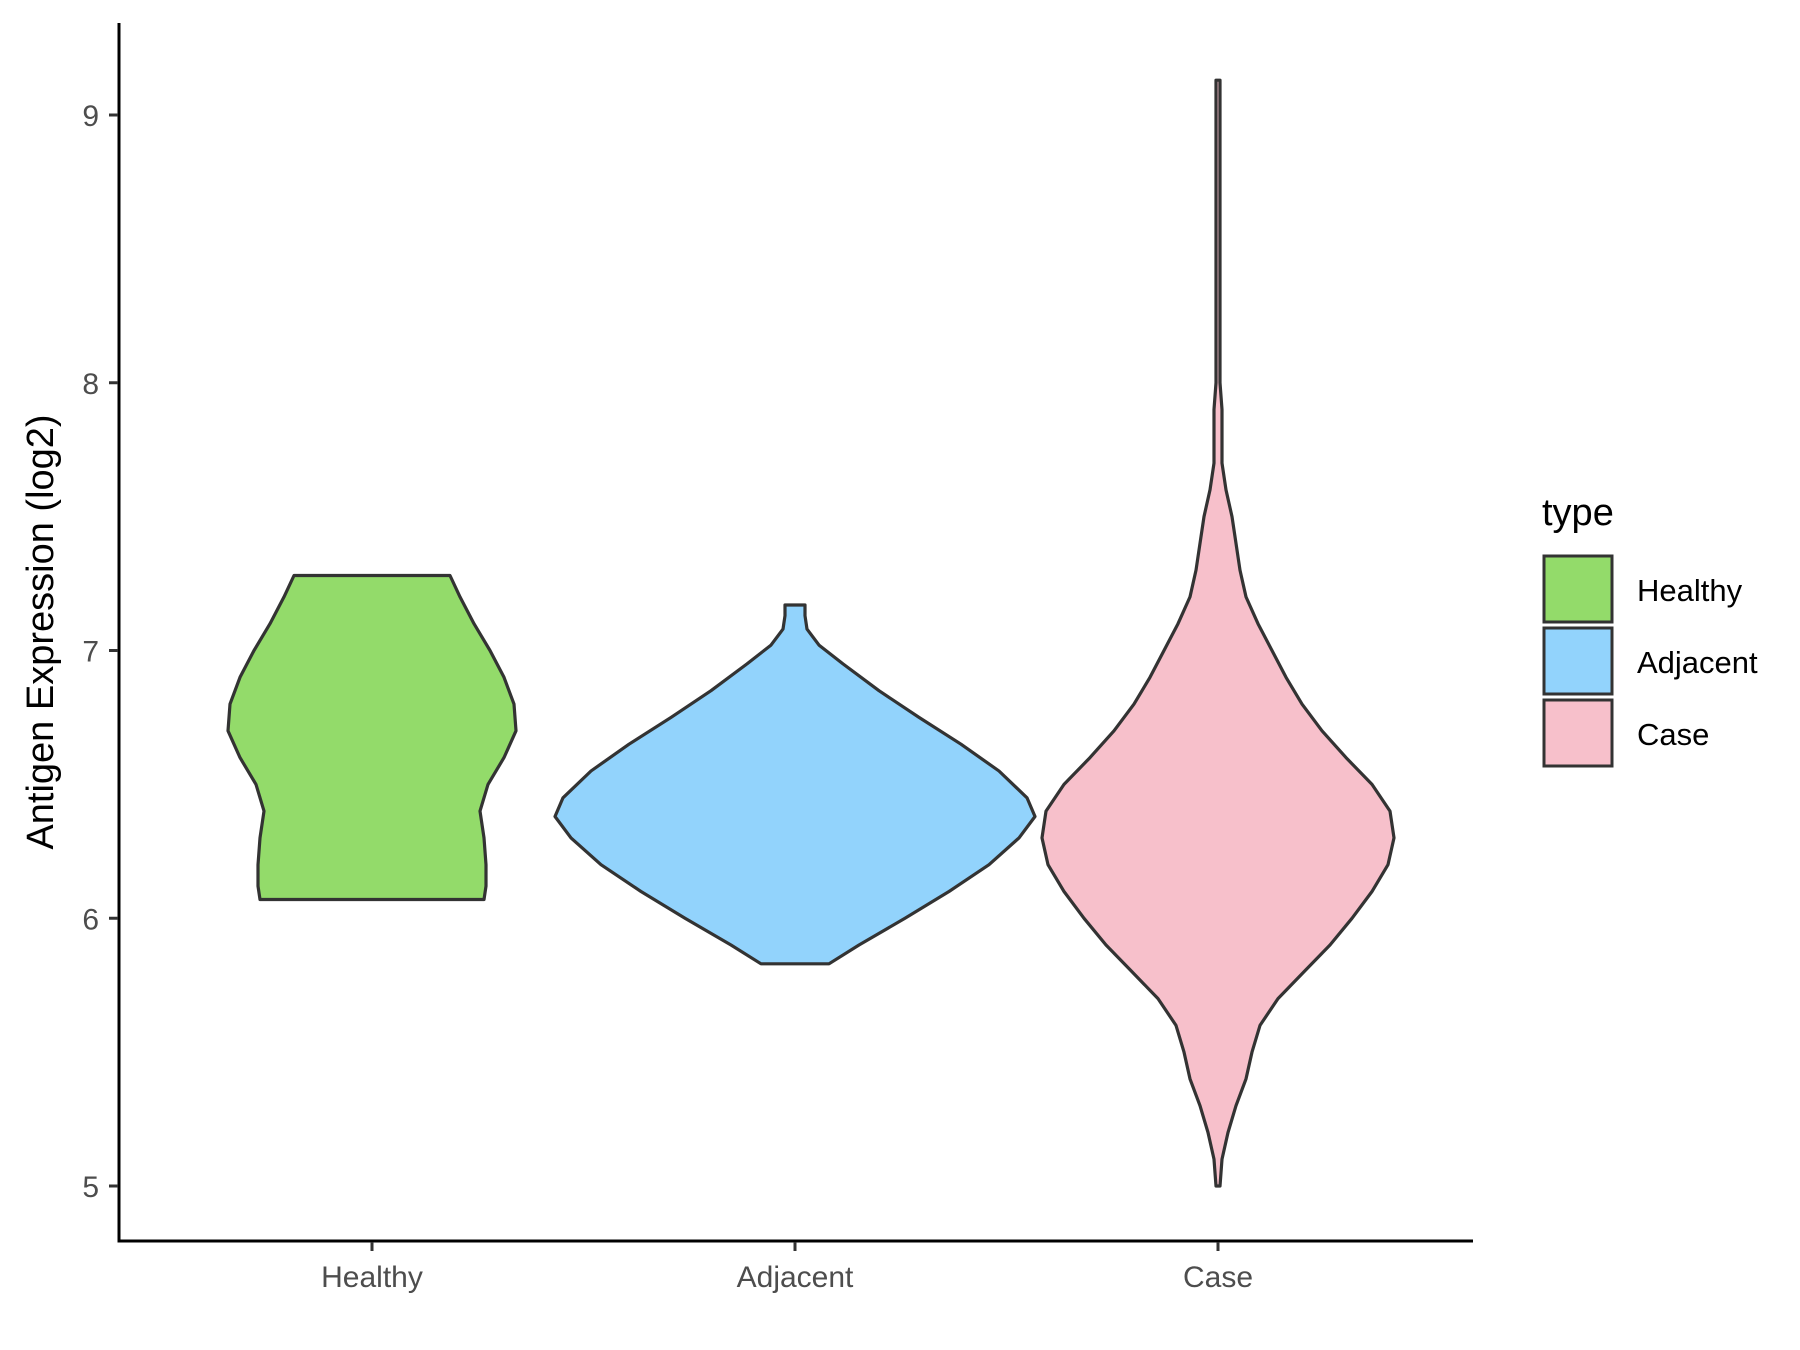  Describe the element at coordinates (1690, 590) in the screenshot. I see `legend-label-healthy: Healthy` at that location.